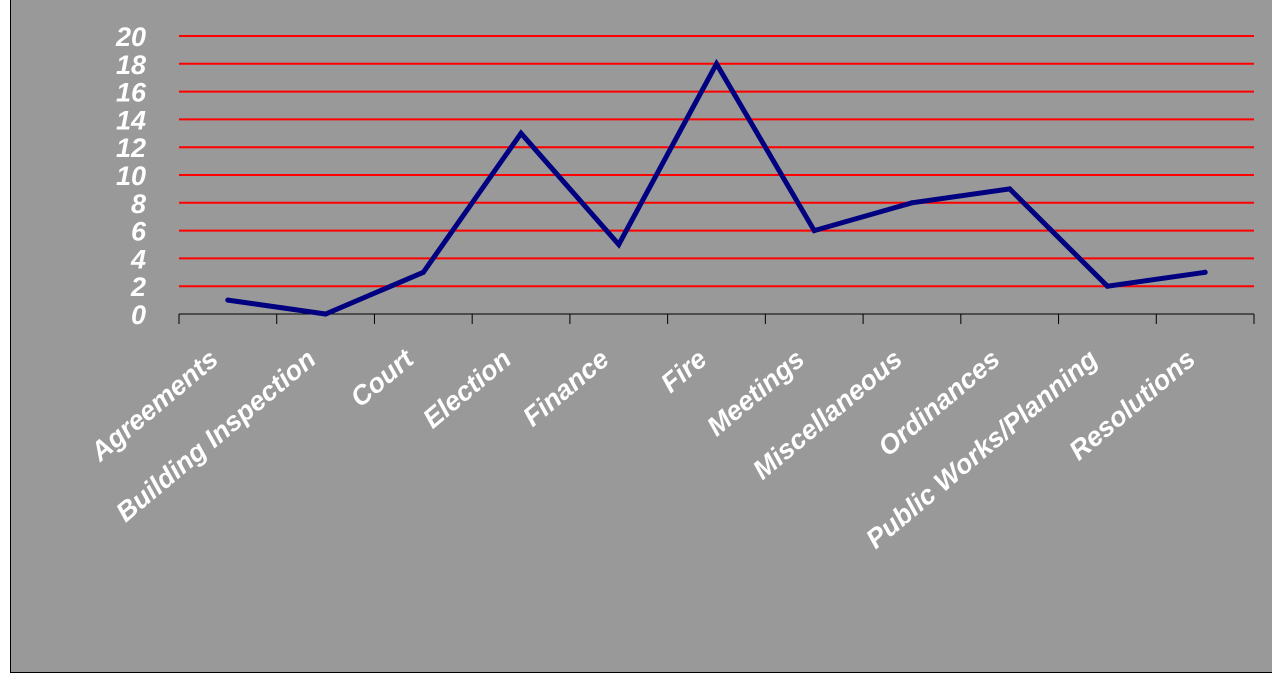 This screenshot has height=673, width=1272. I want to click on y-tick-label: 8, so click(138, 204).